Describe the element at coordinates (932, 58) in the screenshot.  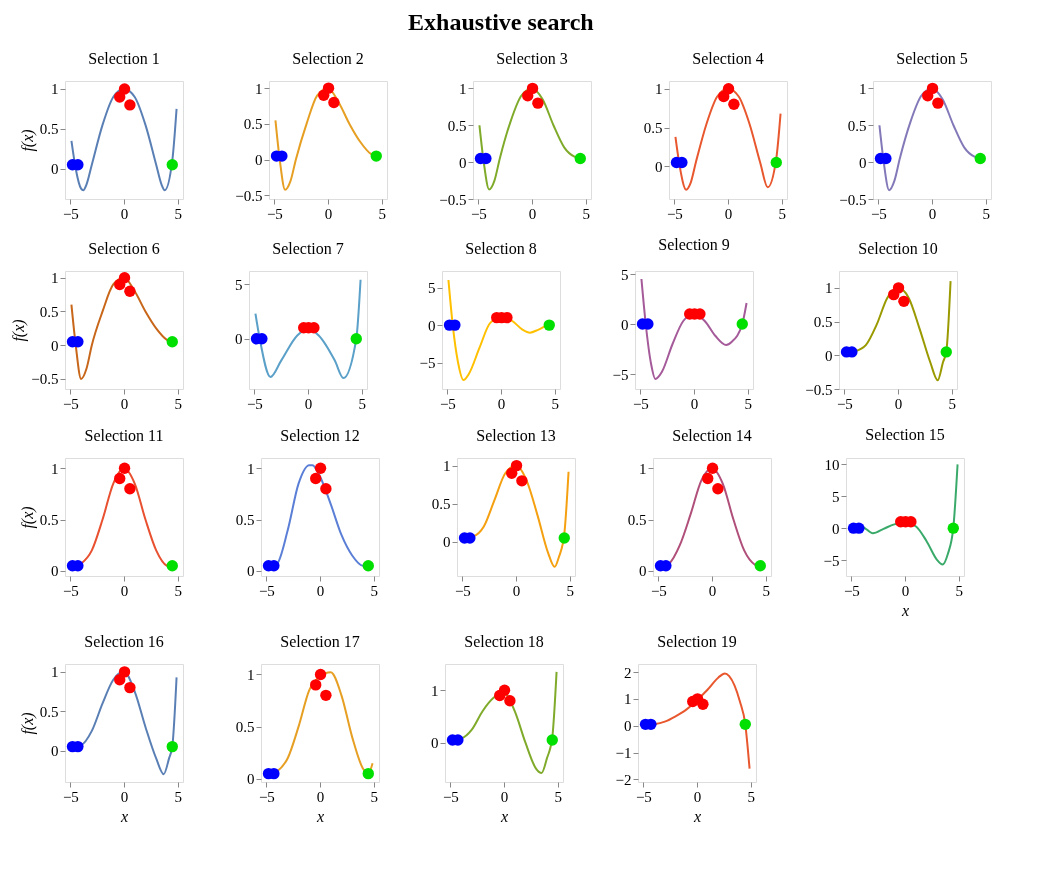
I see `chart-title: Selection 5` at that location.